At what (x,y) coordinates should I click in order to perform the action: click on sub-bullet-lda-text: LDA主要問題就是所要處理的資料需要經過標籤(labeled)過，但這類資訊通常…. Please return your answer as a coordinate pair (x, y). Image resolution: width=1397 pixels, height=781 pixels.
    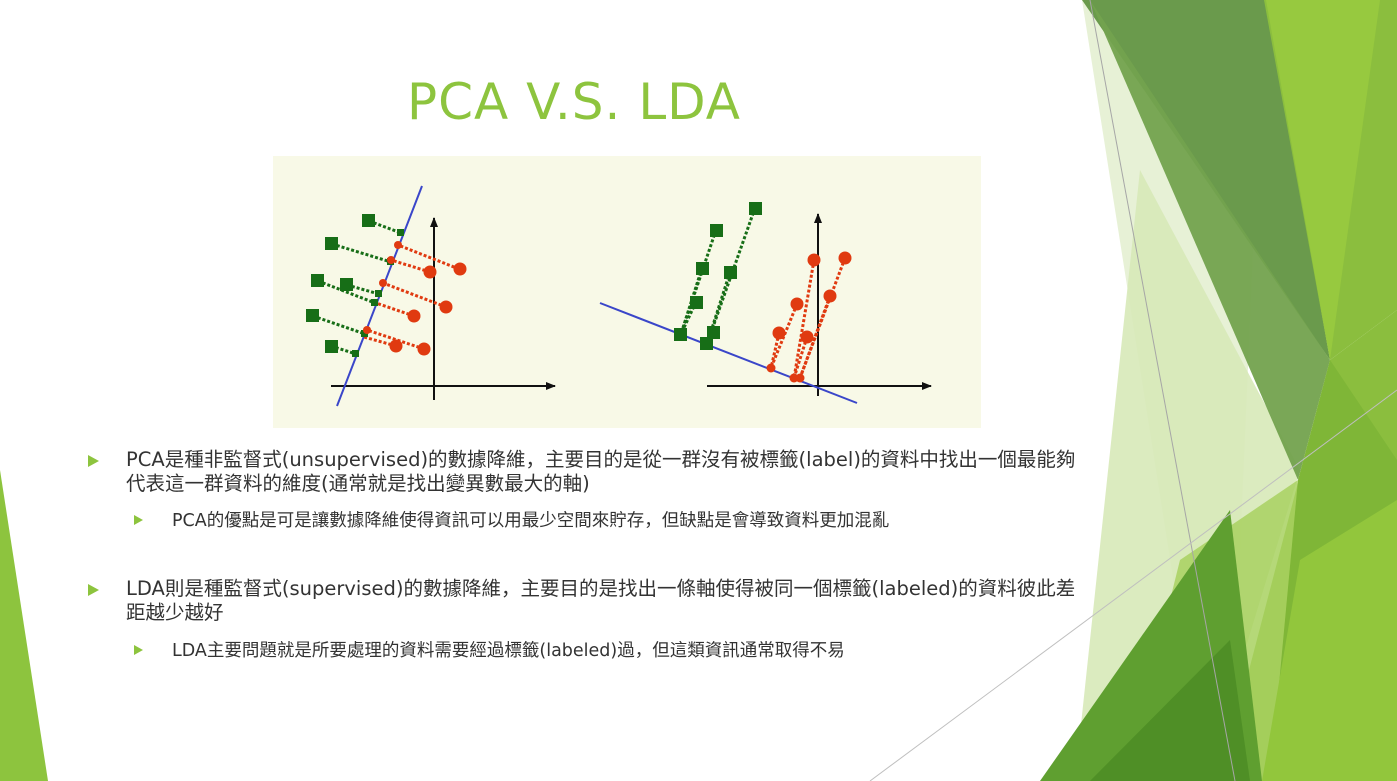
    Looking at the image, I should click on (508, 651).